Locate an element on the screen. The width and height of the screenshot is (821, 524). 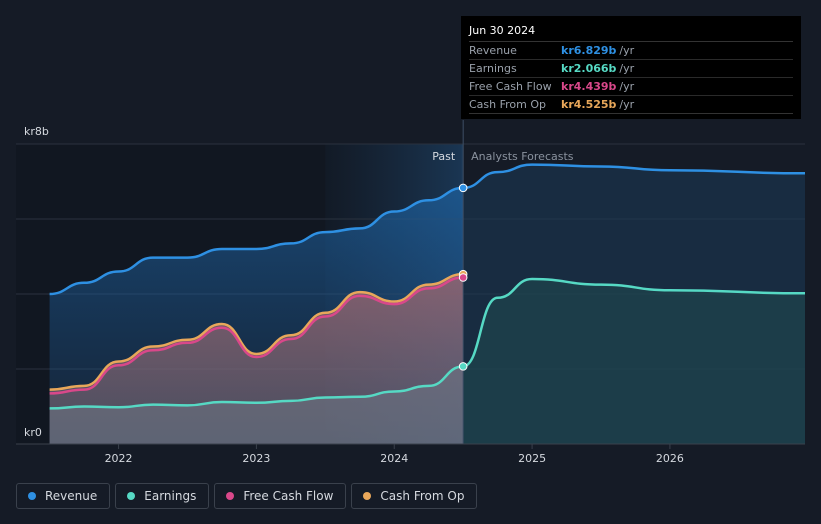
legend-item-revenue: Revenue is located at coordinates (63, 496).